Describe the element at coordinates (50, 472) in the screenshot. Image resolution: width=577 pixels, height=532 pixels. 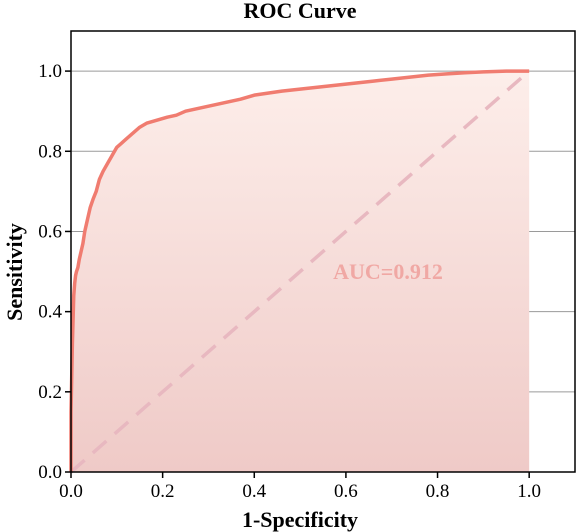
I see `y-tick-label: 0.0` at that location.